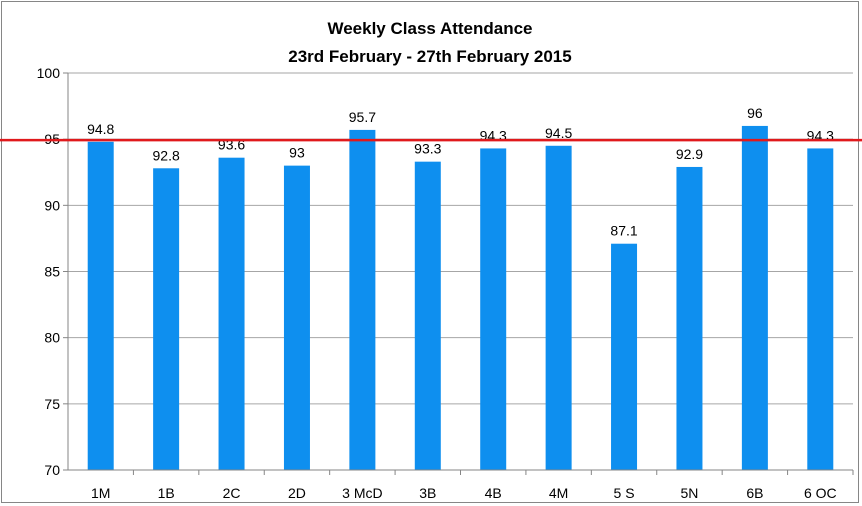  Describe the element at coordinates (624, 493) in the screenshot. I see `x-tick-label: 5 S` at that location.